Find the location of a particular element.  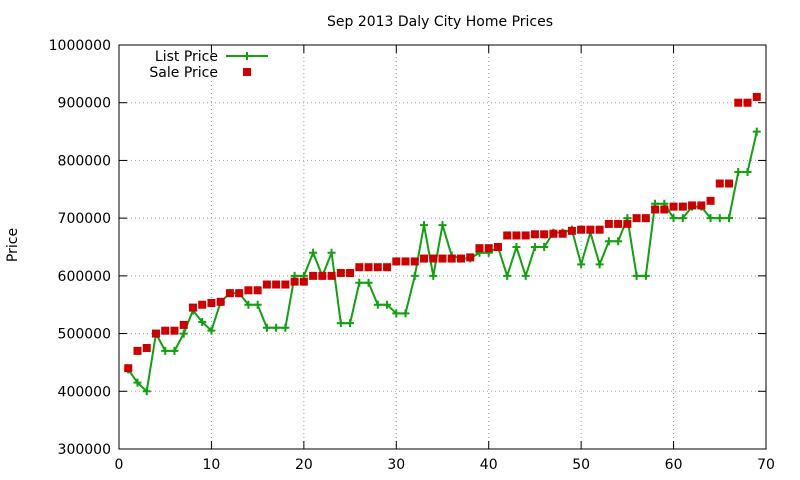

legend-marker-list-price is located at coordinates (247, 56).